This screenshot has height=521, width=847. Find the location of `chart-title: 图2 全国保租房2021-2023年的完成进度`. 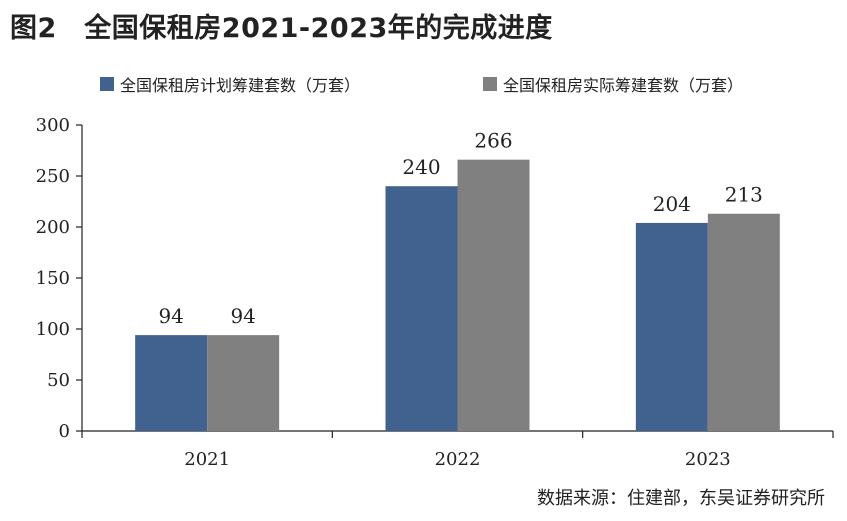

chart-title: 图2 全国保租房2021-2023年的完成进度 is located at coordinates (281, 28).